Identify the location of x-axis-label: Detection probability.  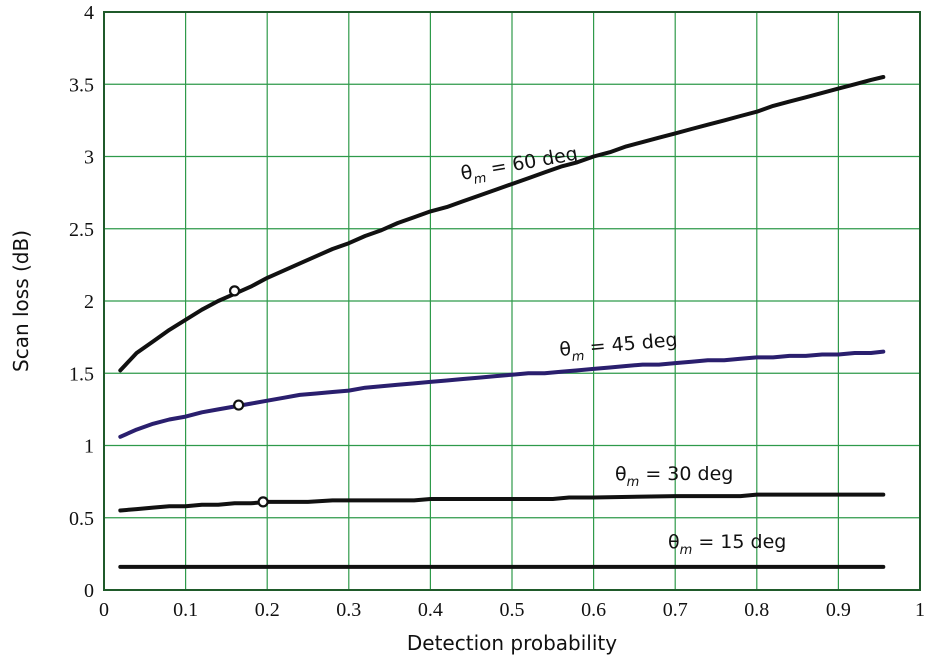
(512, 643).